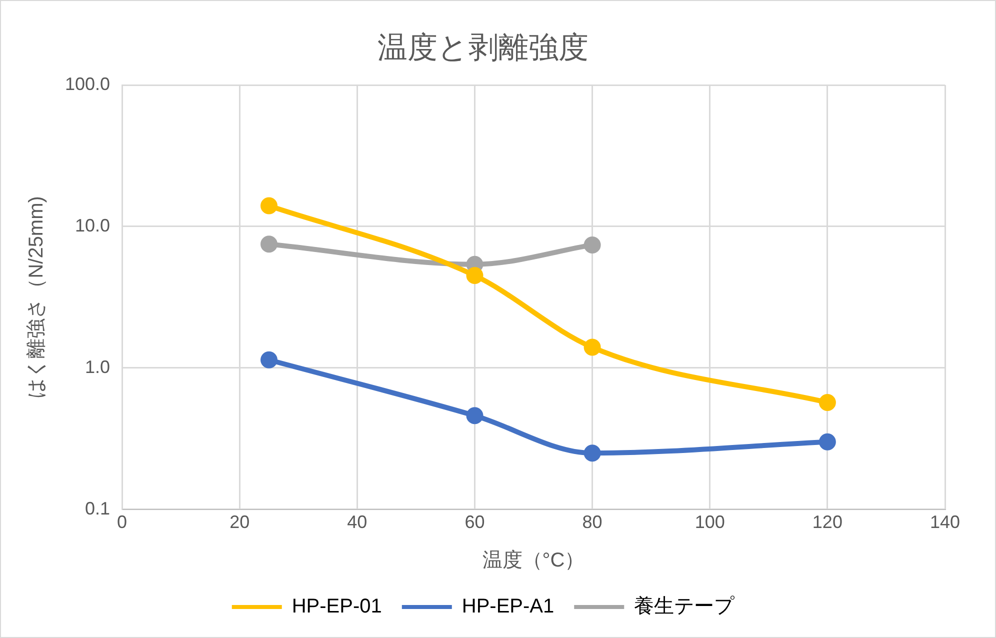 Image resolution: width=996 pixels, height=638 pixels. I want to click on y-tick-label: 0.1, so click(97, 508).